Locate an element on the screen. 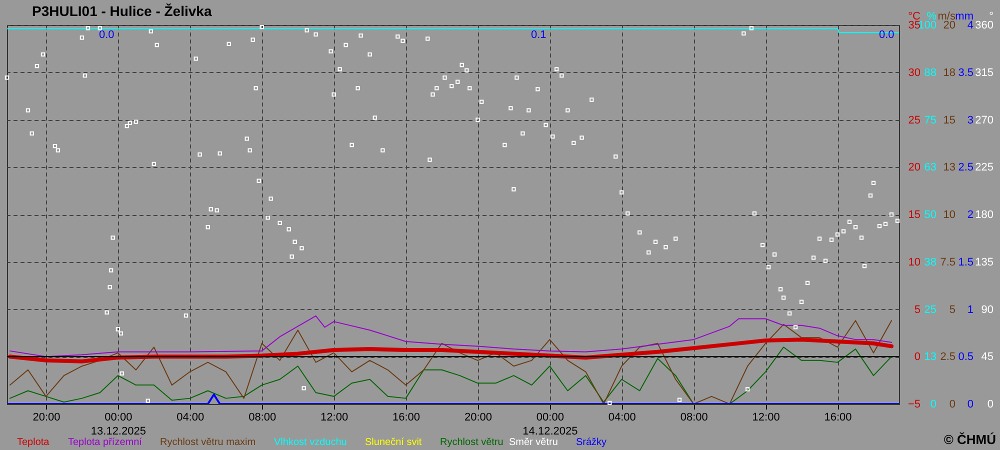 The height and width of the screenshot is (450, 1000). y3-tick-label: 10 is located at coordinates (949, 215).